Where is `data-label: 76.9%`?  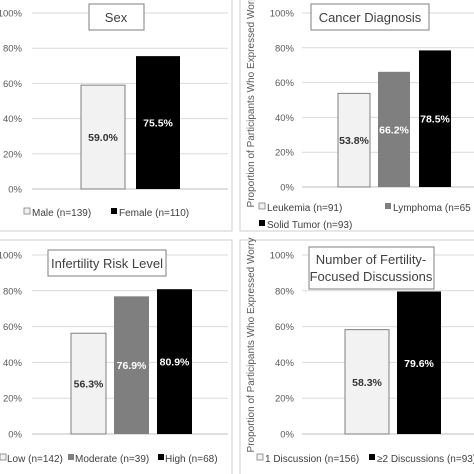 data-label: 76.9% is located at coordinates (132, 366).